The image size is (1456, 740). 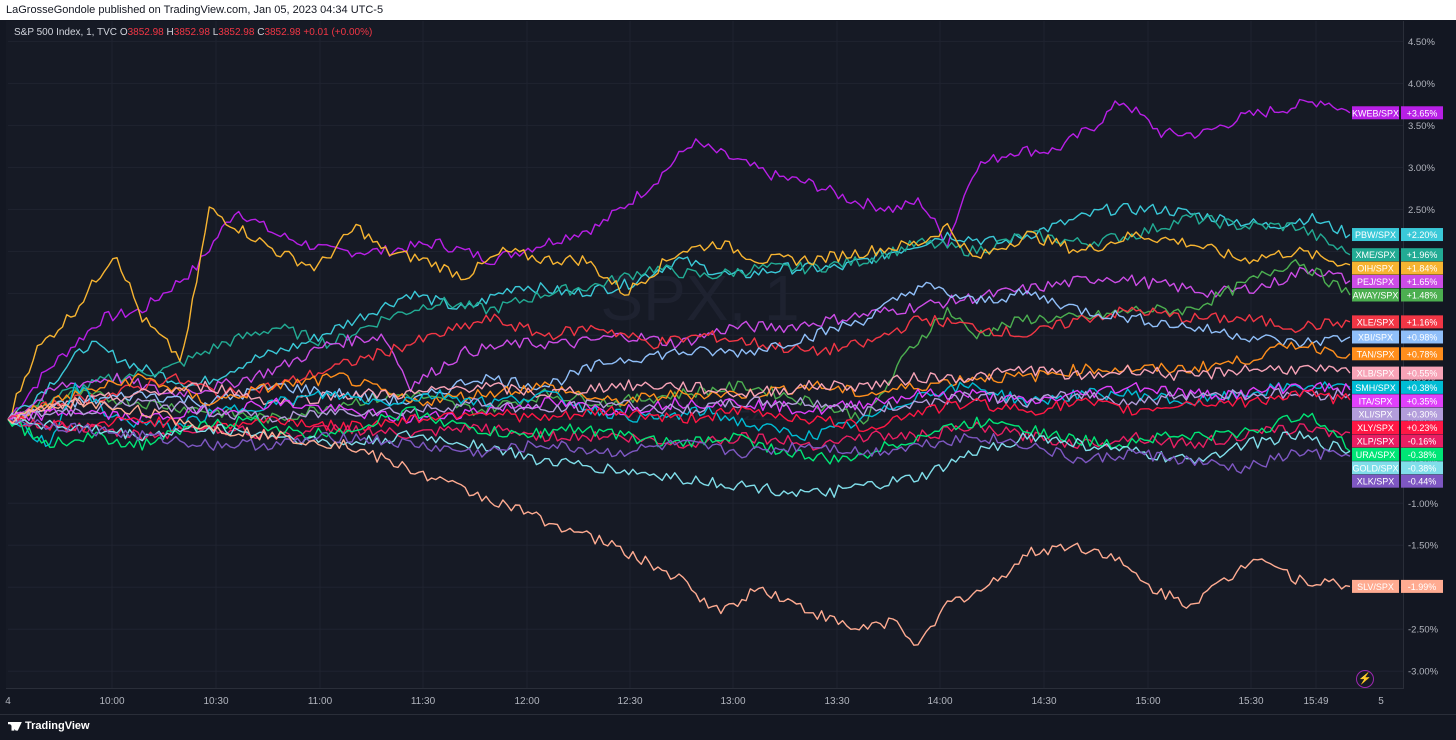 I want to click on series-name-label: GOLD/SPX, so click(x=1375, y=468).